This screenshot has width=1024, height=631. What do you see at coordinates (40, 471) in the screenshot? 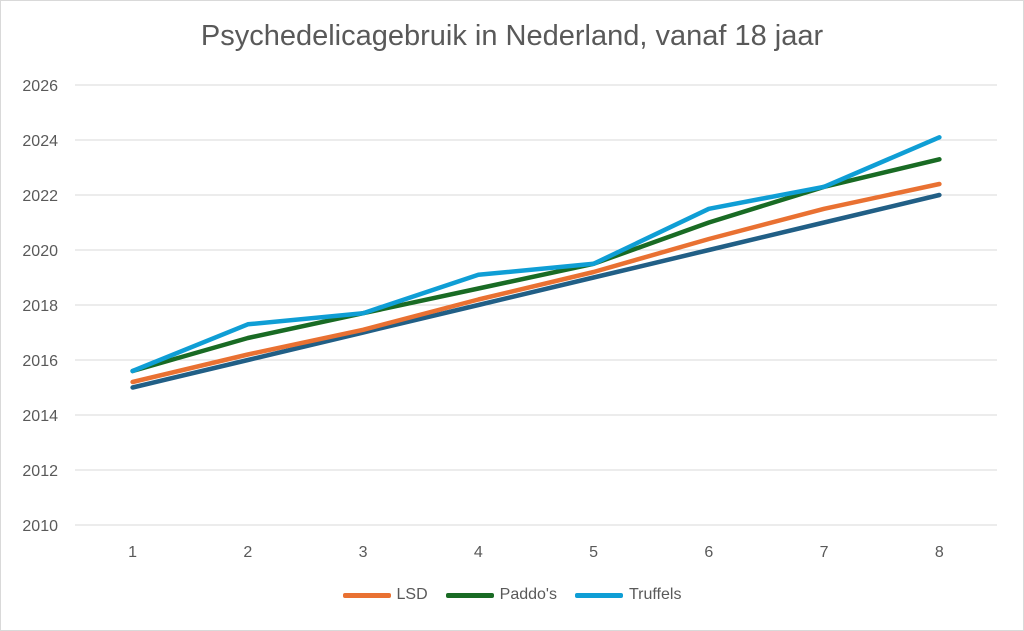
I see `y-tick-label: 2012` at bounding box center [40, 471].